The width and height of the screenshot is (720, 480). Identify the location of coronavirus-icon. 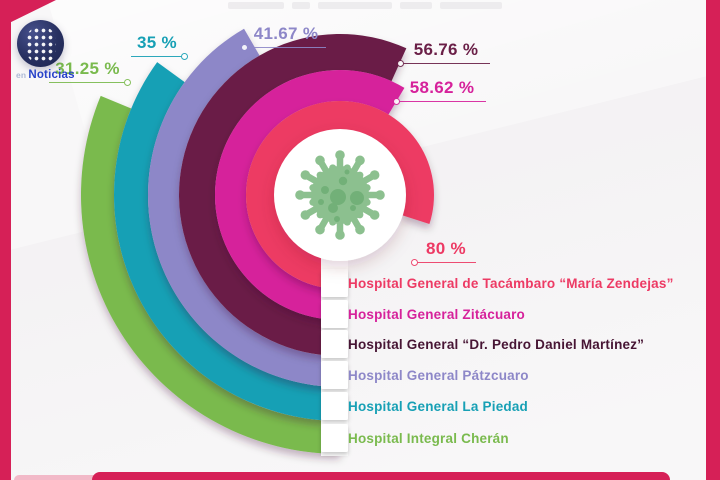
(340, 195).